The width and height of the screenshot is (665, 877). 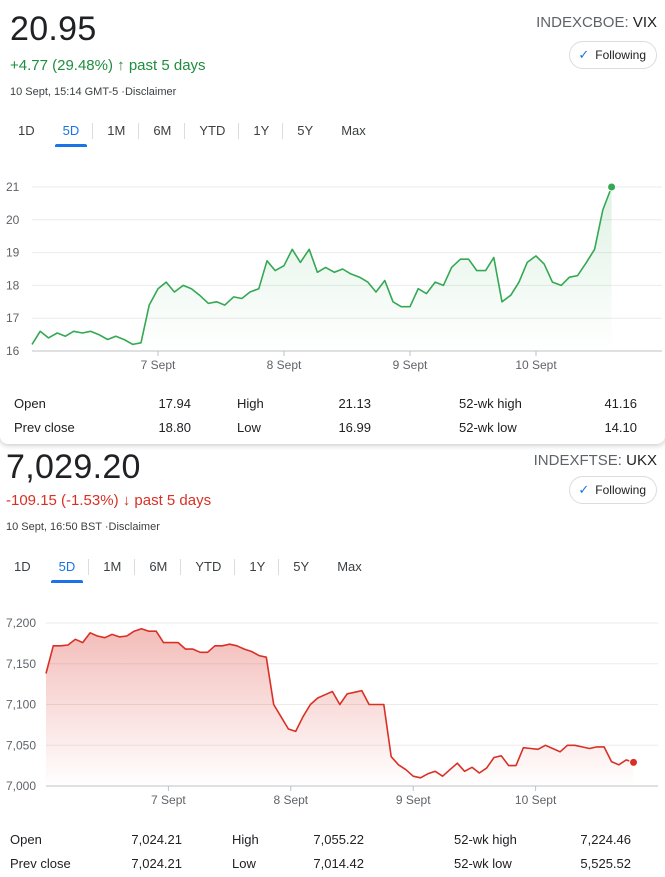 I want to click on stat-52wk-high: 7,224.46, so click(x=605, y=839).